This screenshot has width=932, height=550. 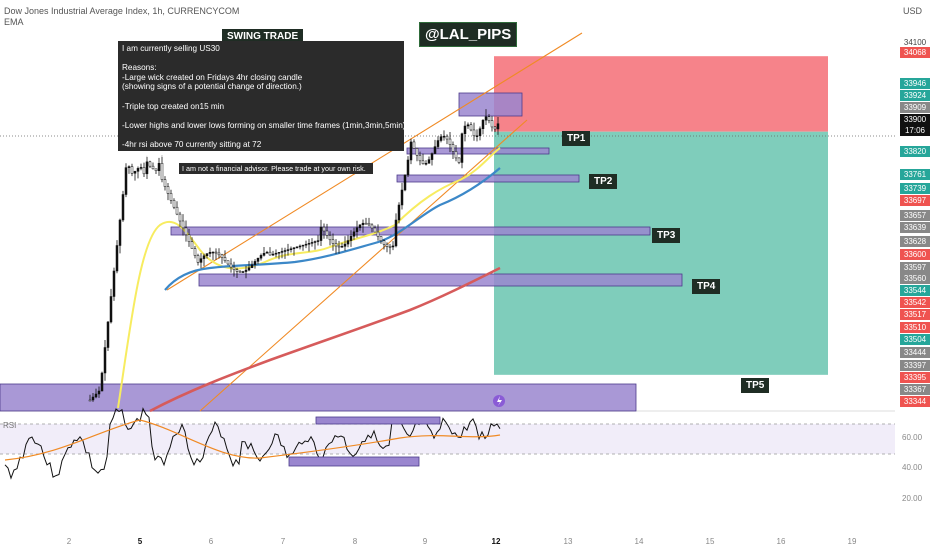 What do you see at coordinates (447, 439) in the screenshot?
I see `rsi-band` at bounding box center [447, 439].